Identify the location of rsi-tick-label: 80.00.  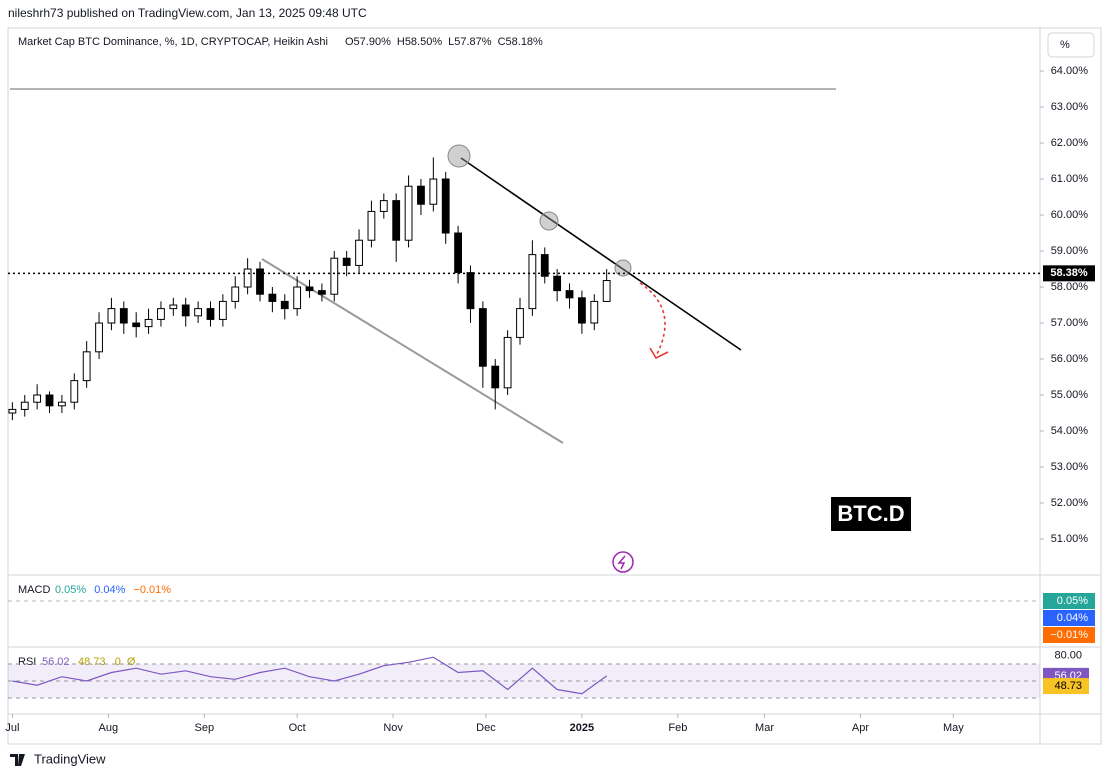
(1068, 655).